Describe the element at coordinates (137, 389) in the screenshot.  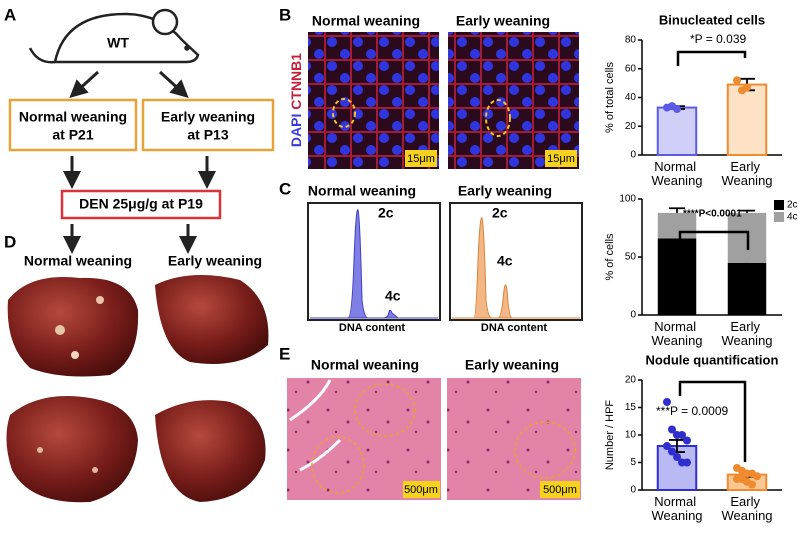
I see `liver-photos` at that location.